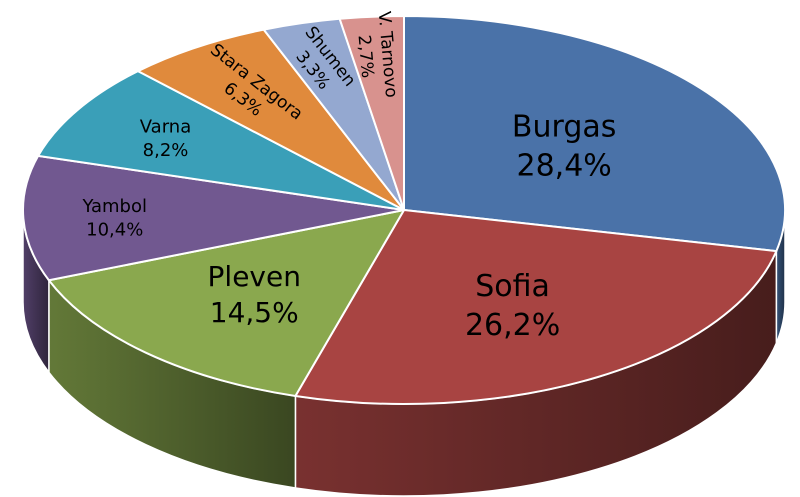 This screenshot has height=497, width=800. I want to click on slice-label-sofia: Sofia, so click(512, 286).